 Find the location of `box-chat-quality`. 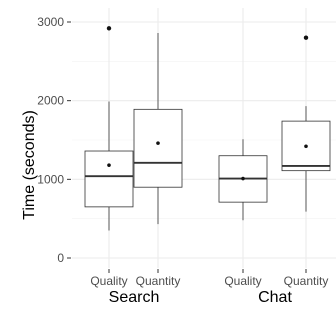

box-chat-quality is located at coordinates (243, 180).